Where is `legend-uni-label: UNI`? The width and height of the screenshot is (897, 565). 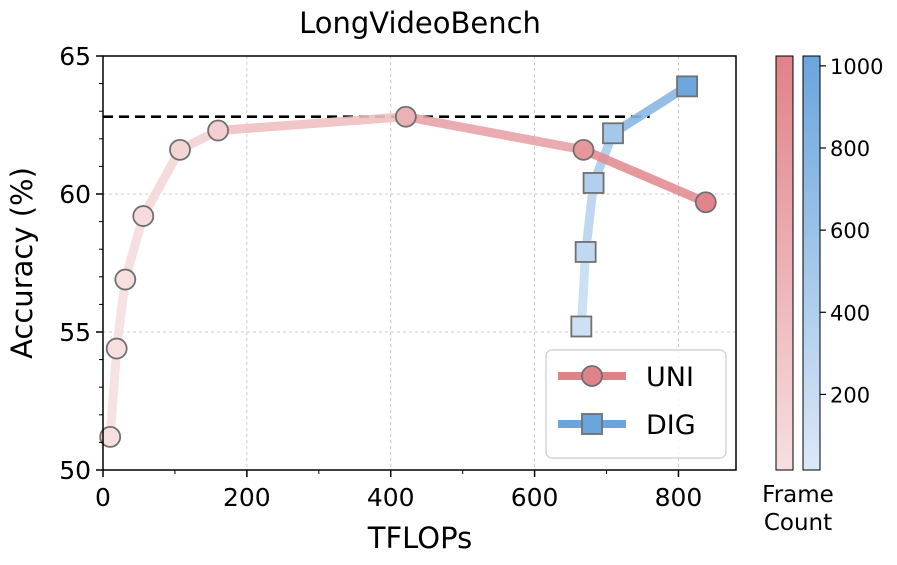
legend-uni-label: UNI is located at coordinates (670, 377).